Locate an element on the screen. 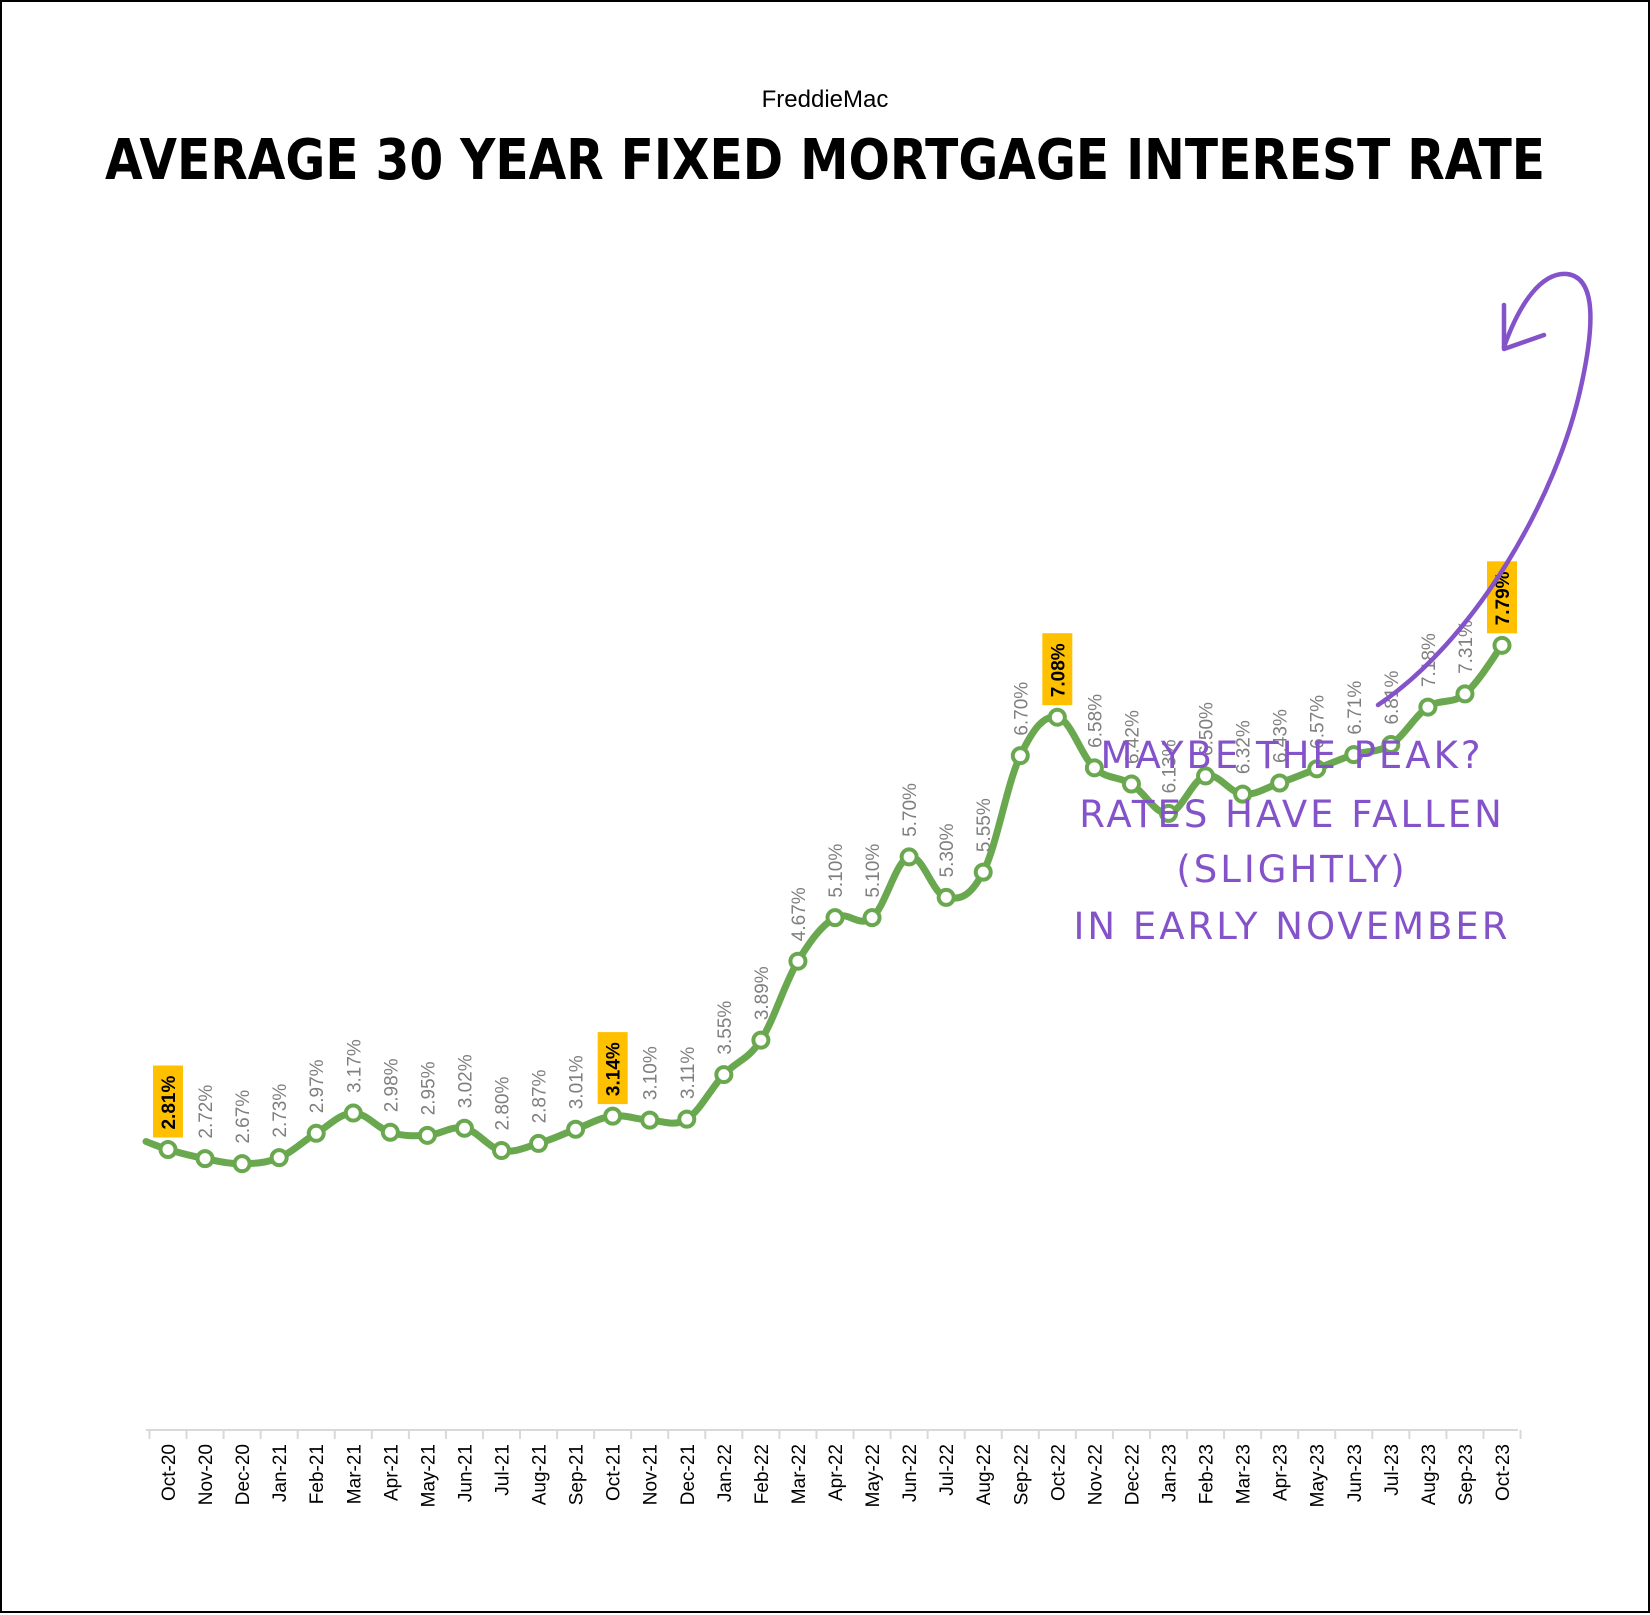 The width and height of the screenshot is (1650, 1615). chart-subtitle: FreddieMac is located at coordinates (825, 99).